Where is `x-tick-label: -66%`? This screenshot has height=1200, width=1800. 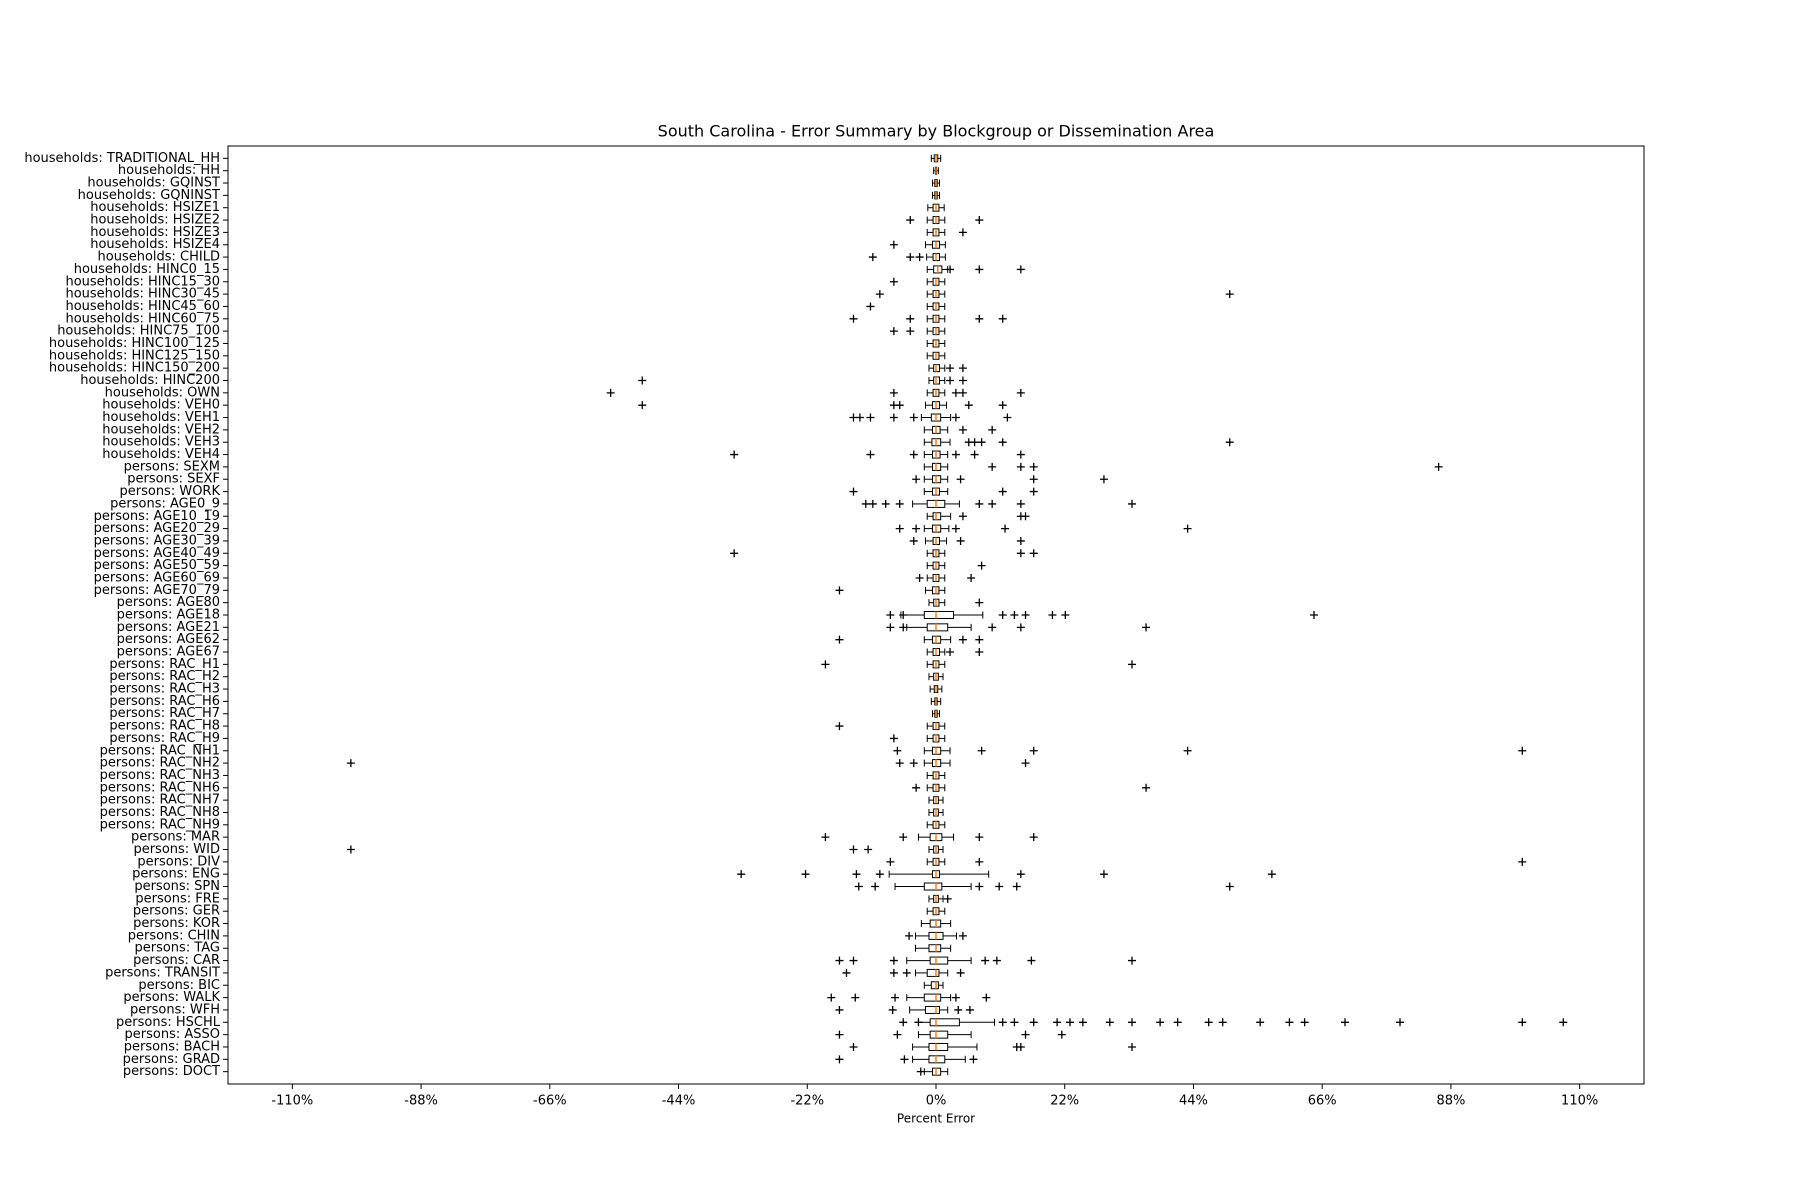
x-tick-label: -66% is located at coordinates (550, 1101).